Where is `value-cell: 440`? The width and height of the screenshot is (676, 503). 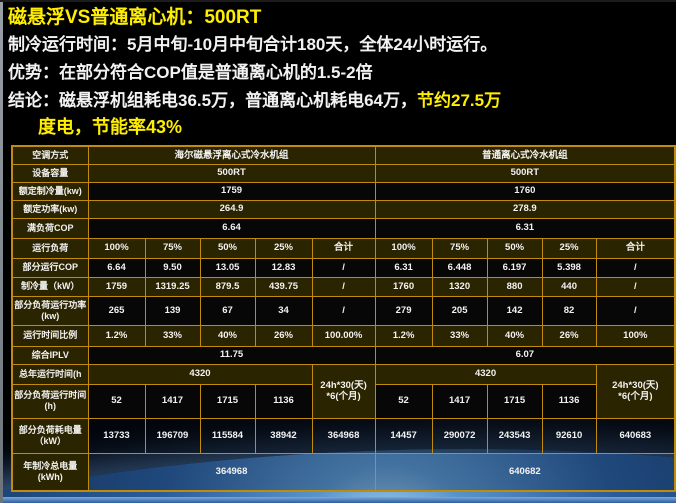
value-cell: 440 is located at coordinates (569, 286).